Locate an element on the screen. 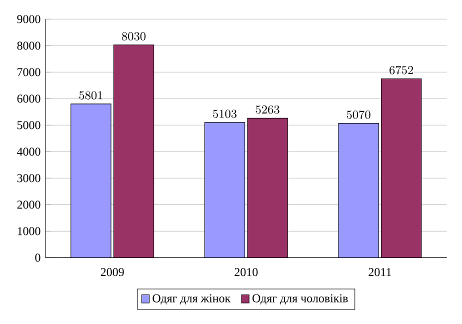 The width and height of the screenshot is (462, 324). data-label: 5103 is located at coordinates (225, 114).